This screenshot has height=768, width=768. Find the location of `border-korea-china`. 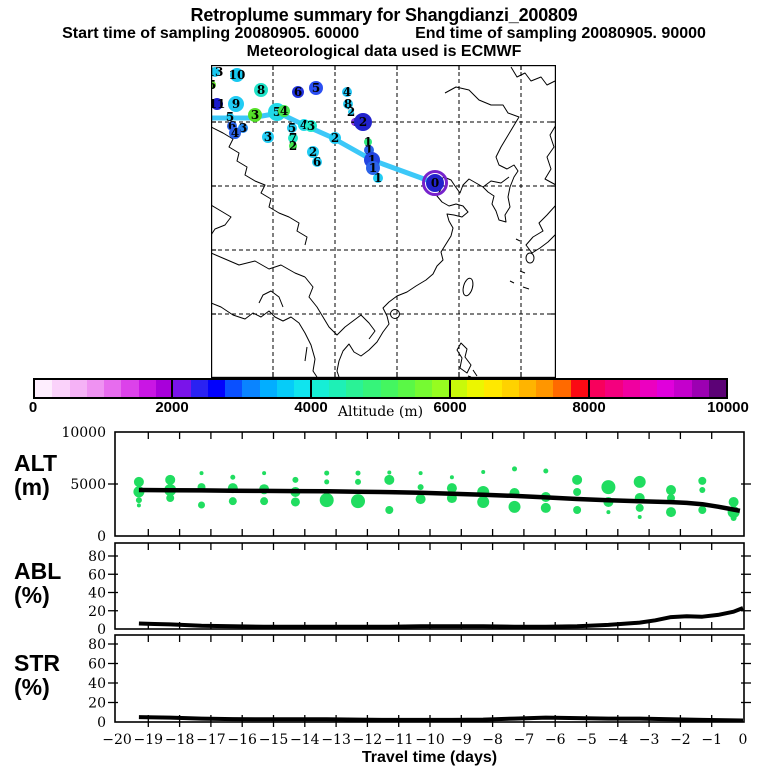

border-korea-china is located at coordinates (496, 182).